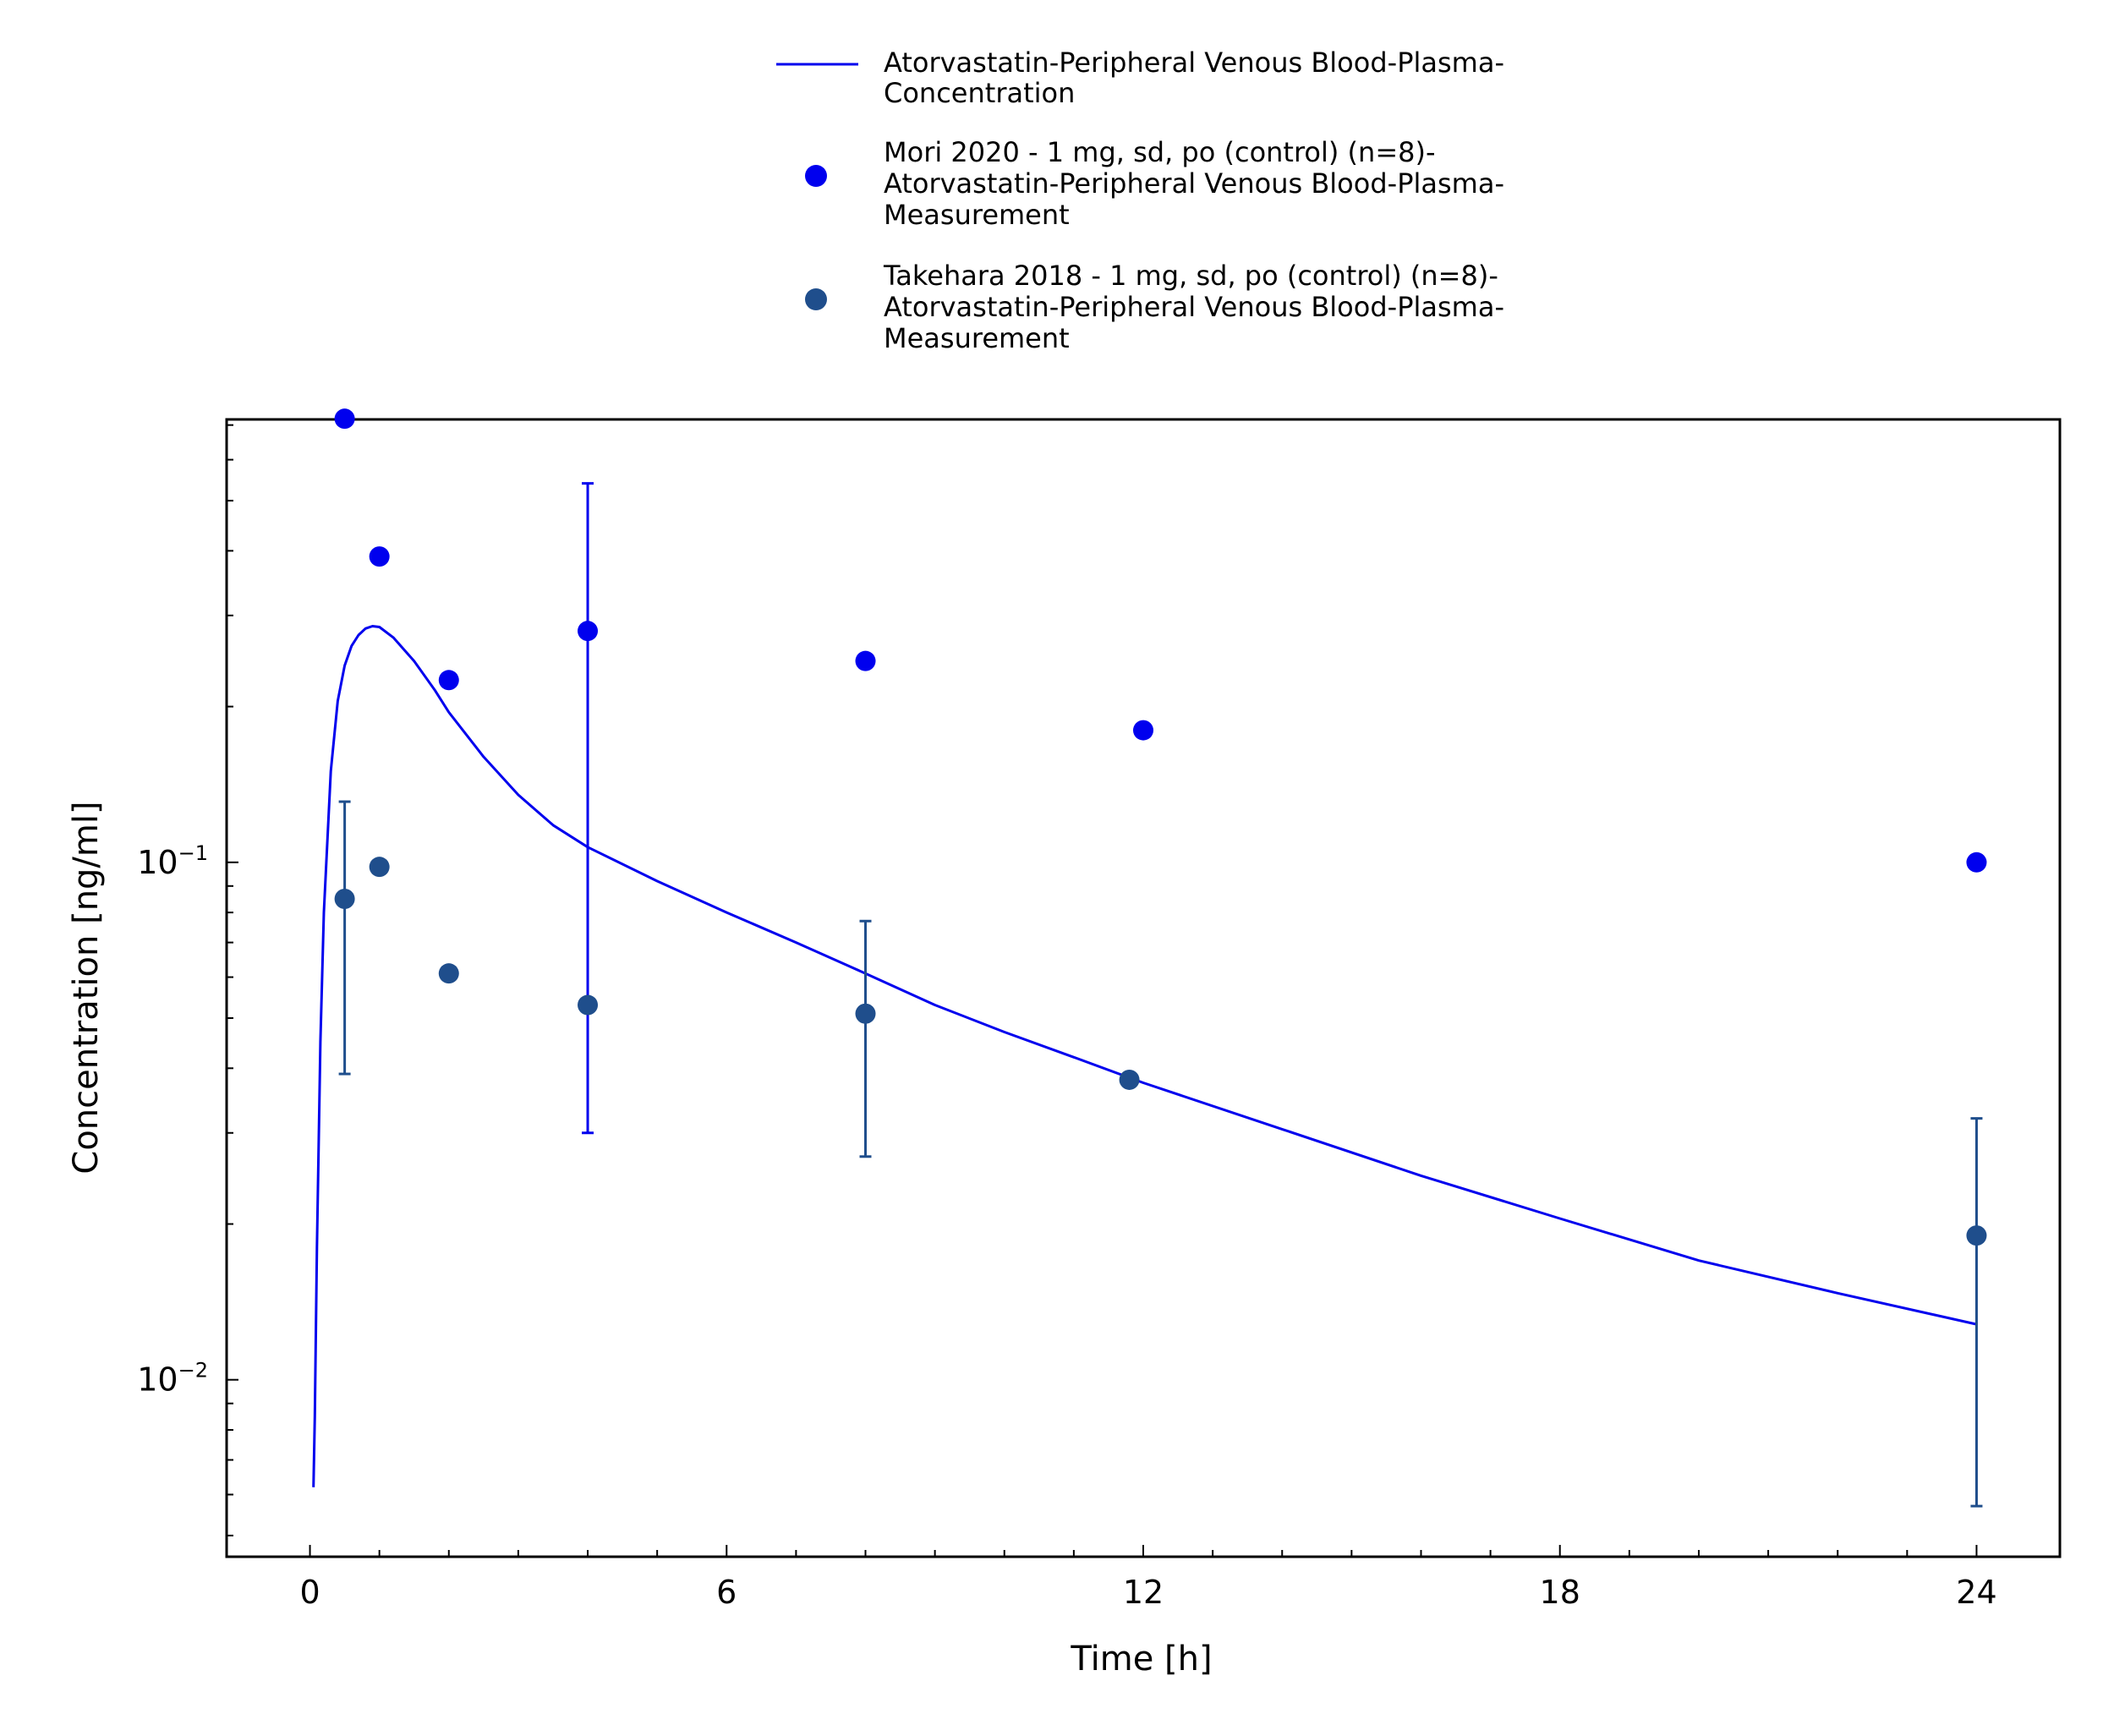 This screenshot has height=1736, width=2114. Describe the element at coordinates (979, 93) in the screenshot. I see `legend-entry-1-line-2: Concentration` at that location.